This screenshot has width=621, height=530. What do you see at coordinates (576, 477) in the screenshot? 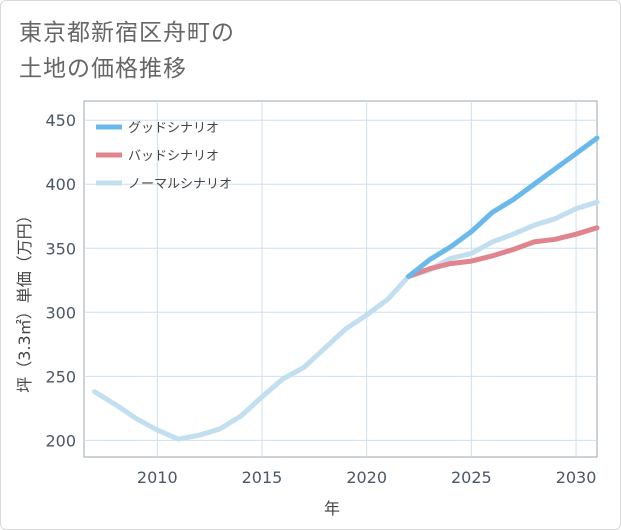
I see `x-tick-2030: 2030` at bounding box center [576, 477].